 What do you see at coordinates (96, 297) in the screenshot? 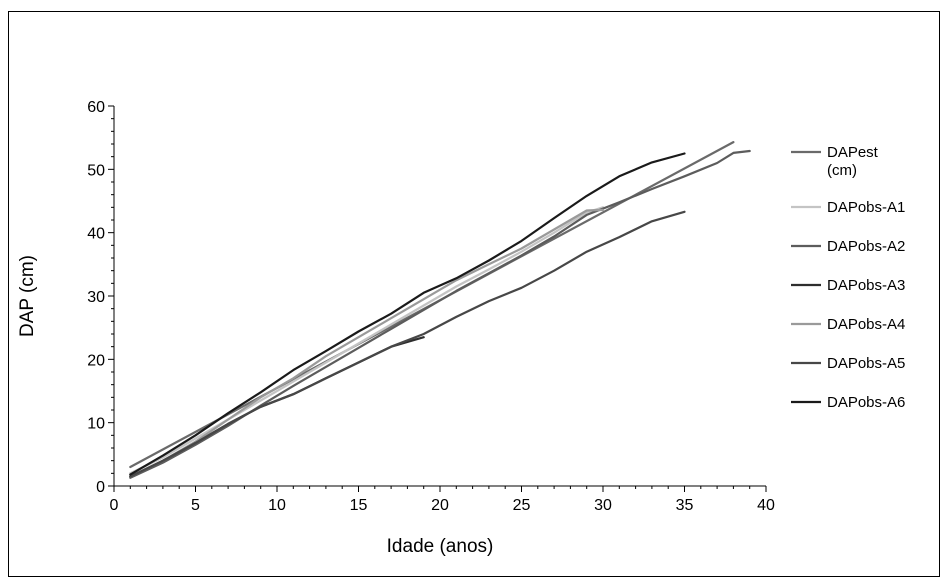
I see `y-tick-label: 30` at bounding box center [96, 297].